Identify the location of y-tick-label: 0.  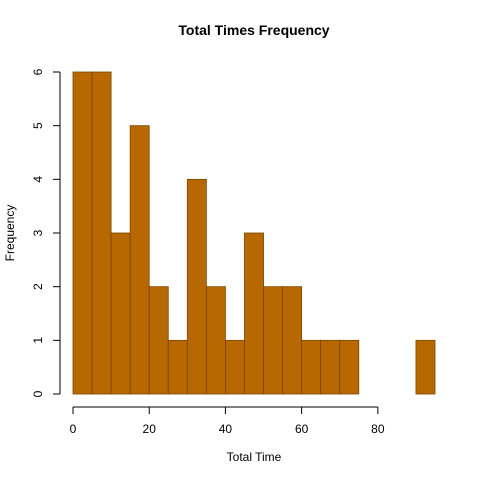
(38, 393).